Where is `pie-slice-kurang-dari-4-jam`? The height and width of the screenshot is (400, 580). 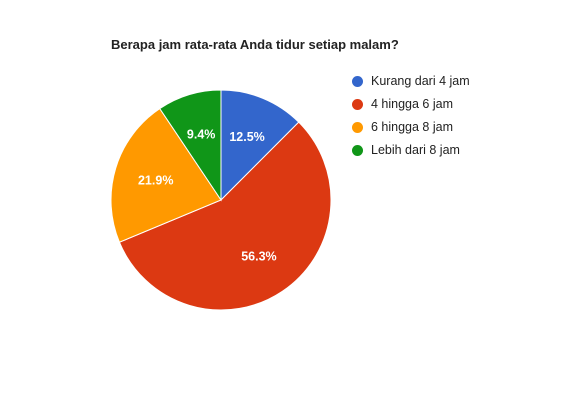 pie-slice-kurang-dari-4-jam is located at coordinates (260, 145).